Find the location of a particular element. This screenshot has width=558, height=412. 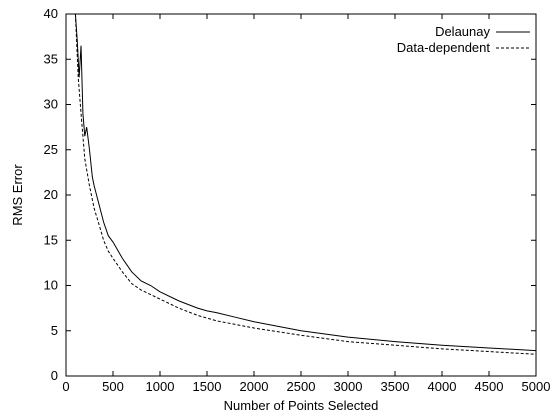

x-tick-label: 500 is located at coordinates (113, 386).